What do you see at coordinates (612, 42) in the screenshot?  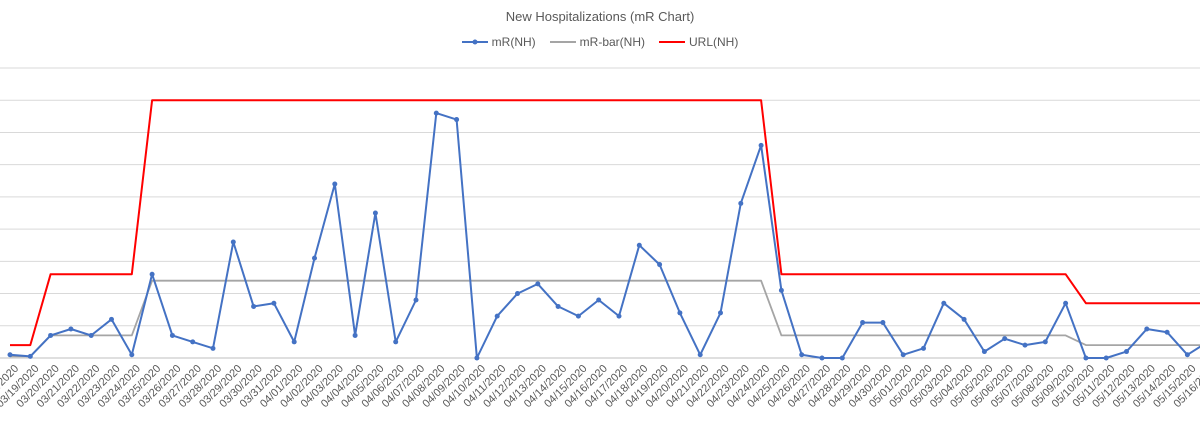 I see `legend-label: mR-bar(NH)` at bounding box center [612, 42].